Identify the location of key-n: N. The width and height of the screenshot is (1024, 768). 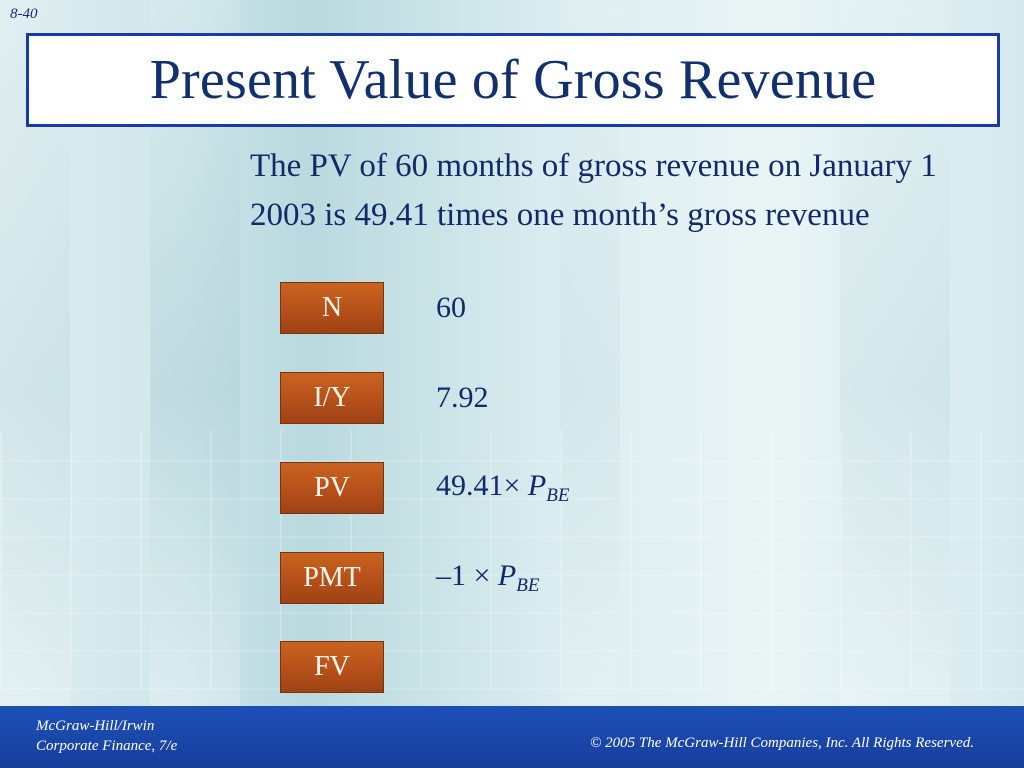
(332, 308).